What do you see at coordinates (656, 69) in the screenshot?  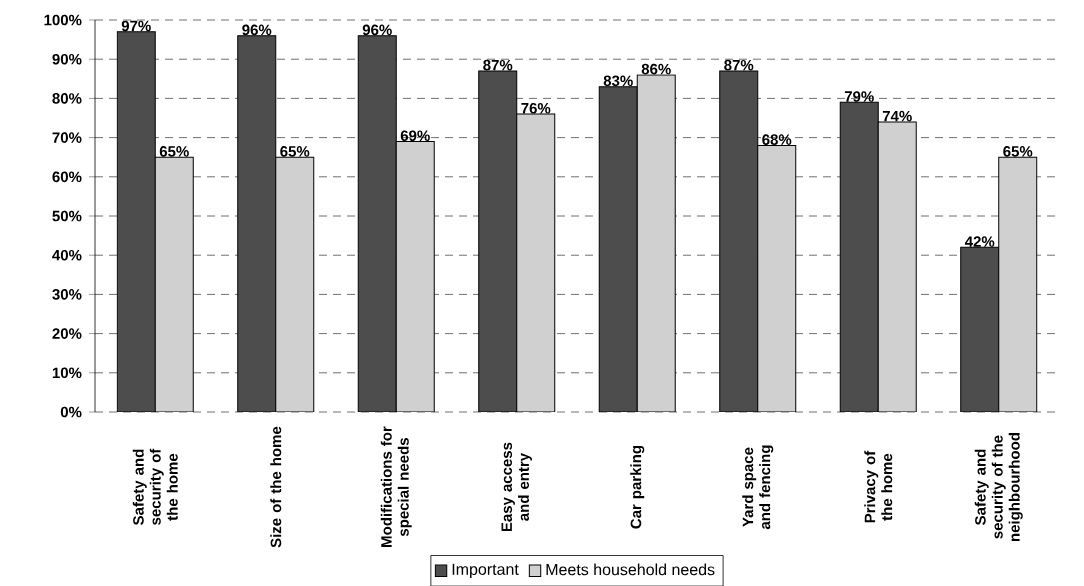 I see `data-label: 86%` at bounding box center [656, 69].